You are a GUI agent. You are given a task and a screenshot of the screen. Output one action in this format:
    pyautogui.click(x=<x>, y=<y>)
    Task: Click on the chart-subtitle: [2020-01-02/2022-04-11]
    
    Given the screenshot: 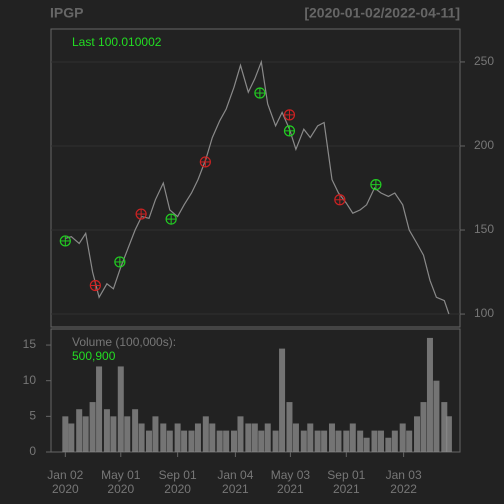 What is the action you would take?
    pyautogui.click(x=382, y=13)
    